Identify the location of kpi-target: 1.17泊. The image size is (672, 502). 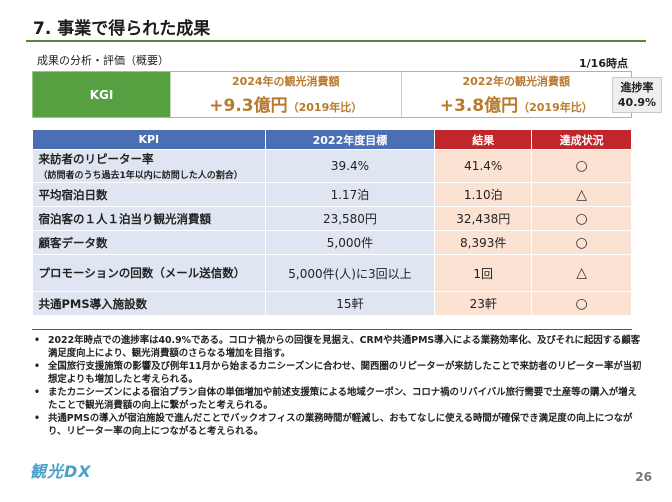
(350, 194).